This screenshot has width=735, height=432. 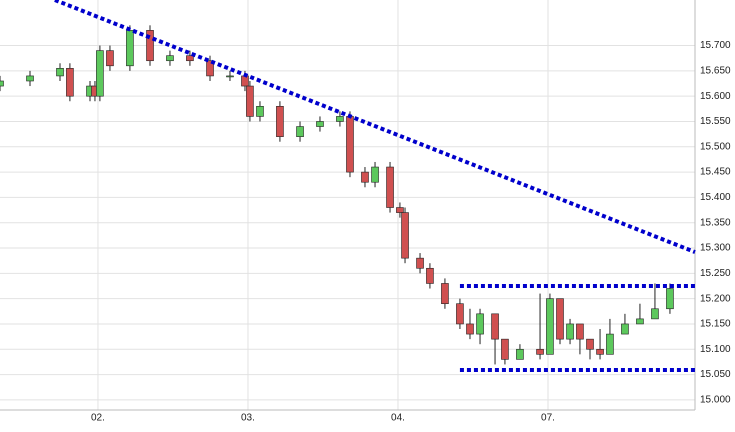 I want to click on x-tick-label: 04., so click(x=398, y=418).